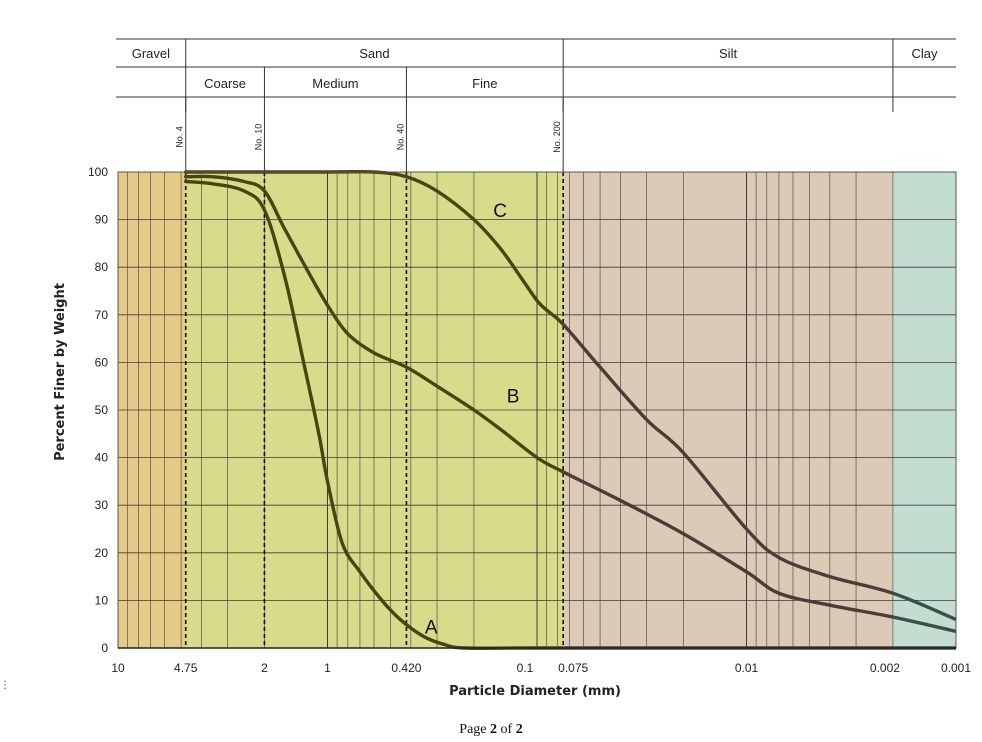 The image size is (982, 742). What do you see at coordinates (506, 729) in the screenshot?
I see `footer-middle: of` at bounding box center [506, 729].